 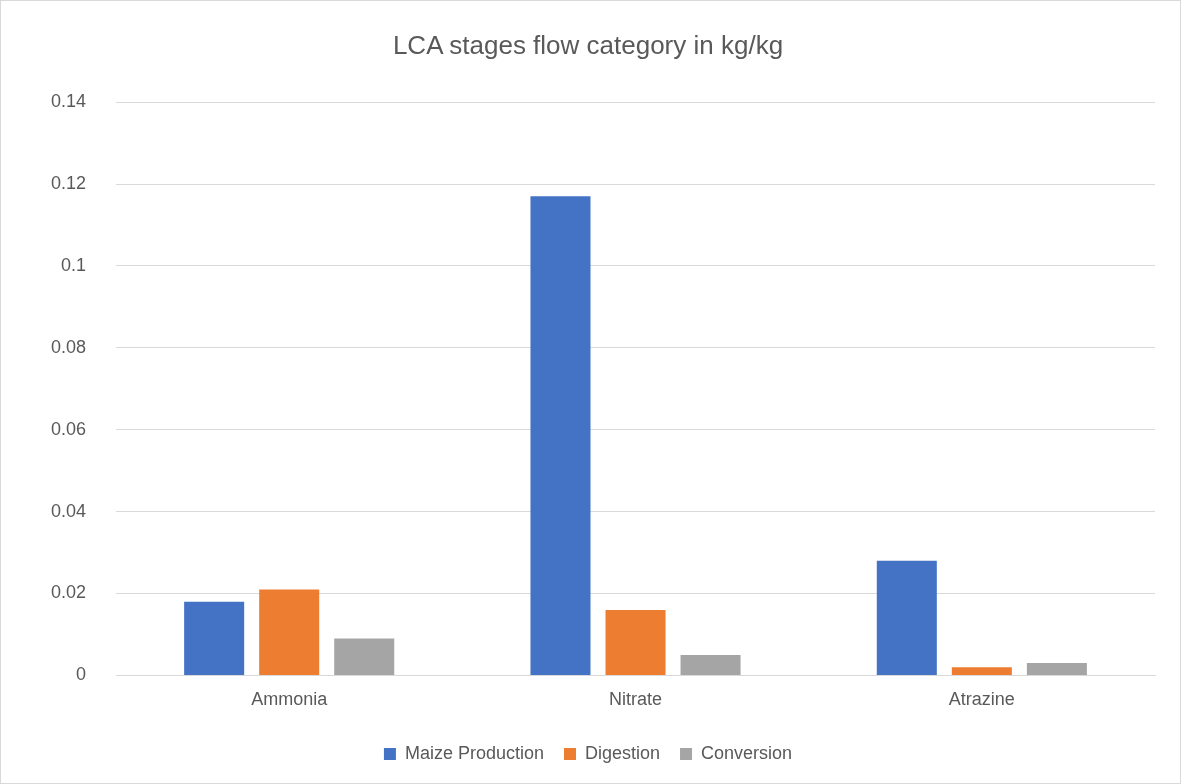 What do you see at coordinates (474, 752) in the screenshot?
I see `legend-label: Maize Production` at bounding box center [474, 752].